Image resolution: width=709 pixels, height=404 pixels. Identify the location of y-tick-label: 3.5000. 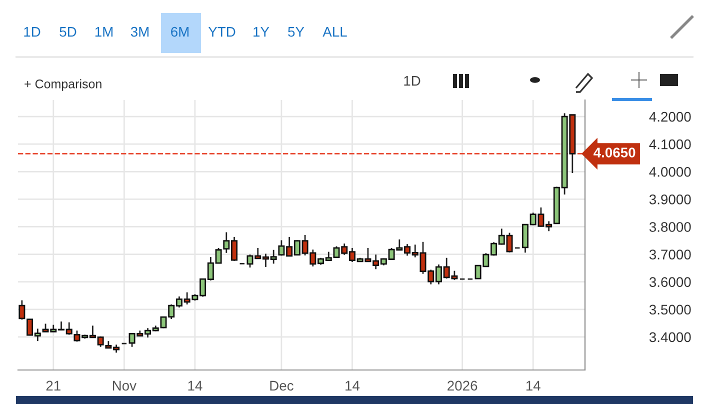
(670, 309).